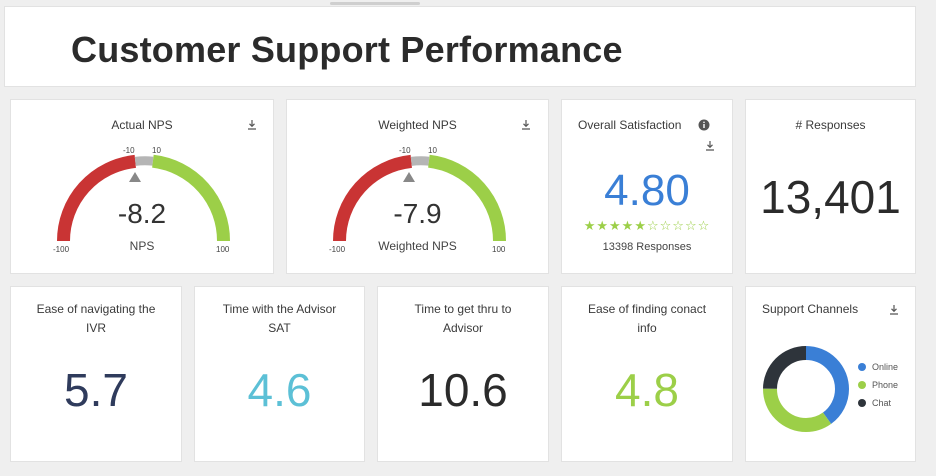  I want to click on card-title: Actual NPS, so click(142, 125).